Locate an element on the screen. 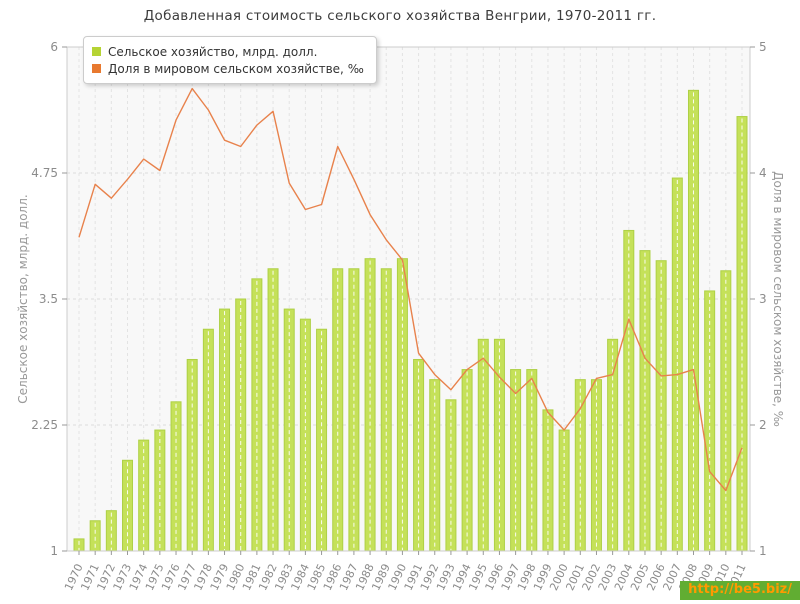  legend-label-agriculture: Сельское хозяйство, млрд. долл. is located at coordinates (213, 51).